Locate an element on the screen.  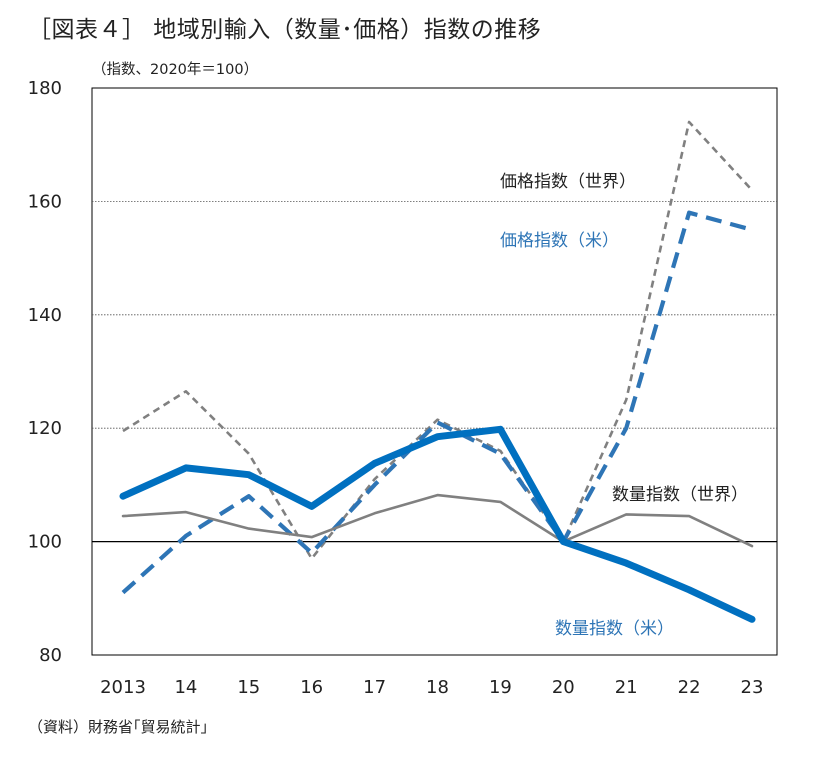
x-tick-label: 19 is located at coordinates (500, 687).